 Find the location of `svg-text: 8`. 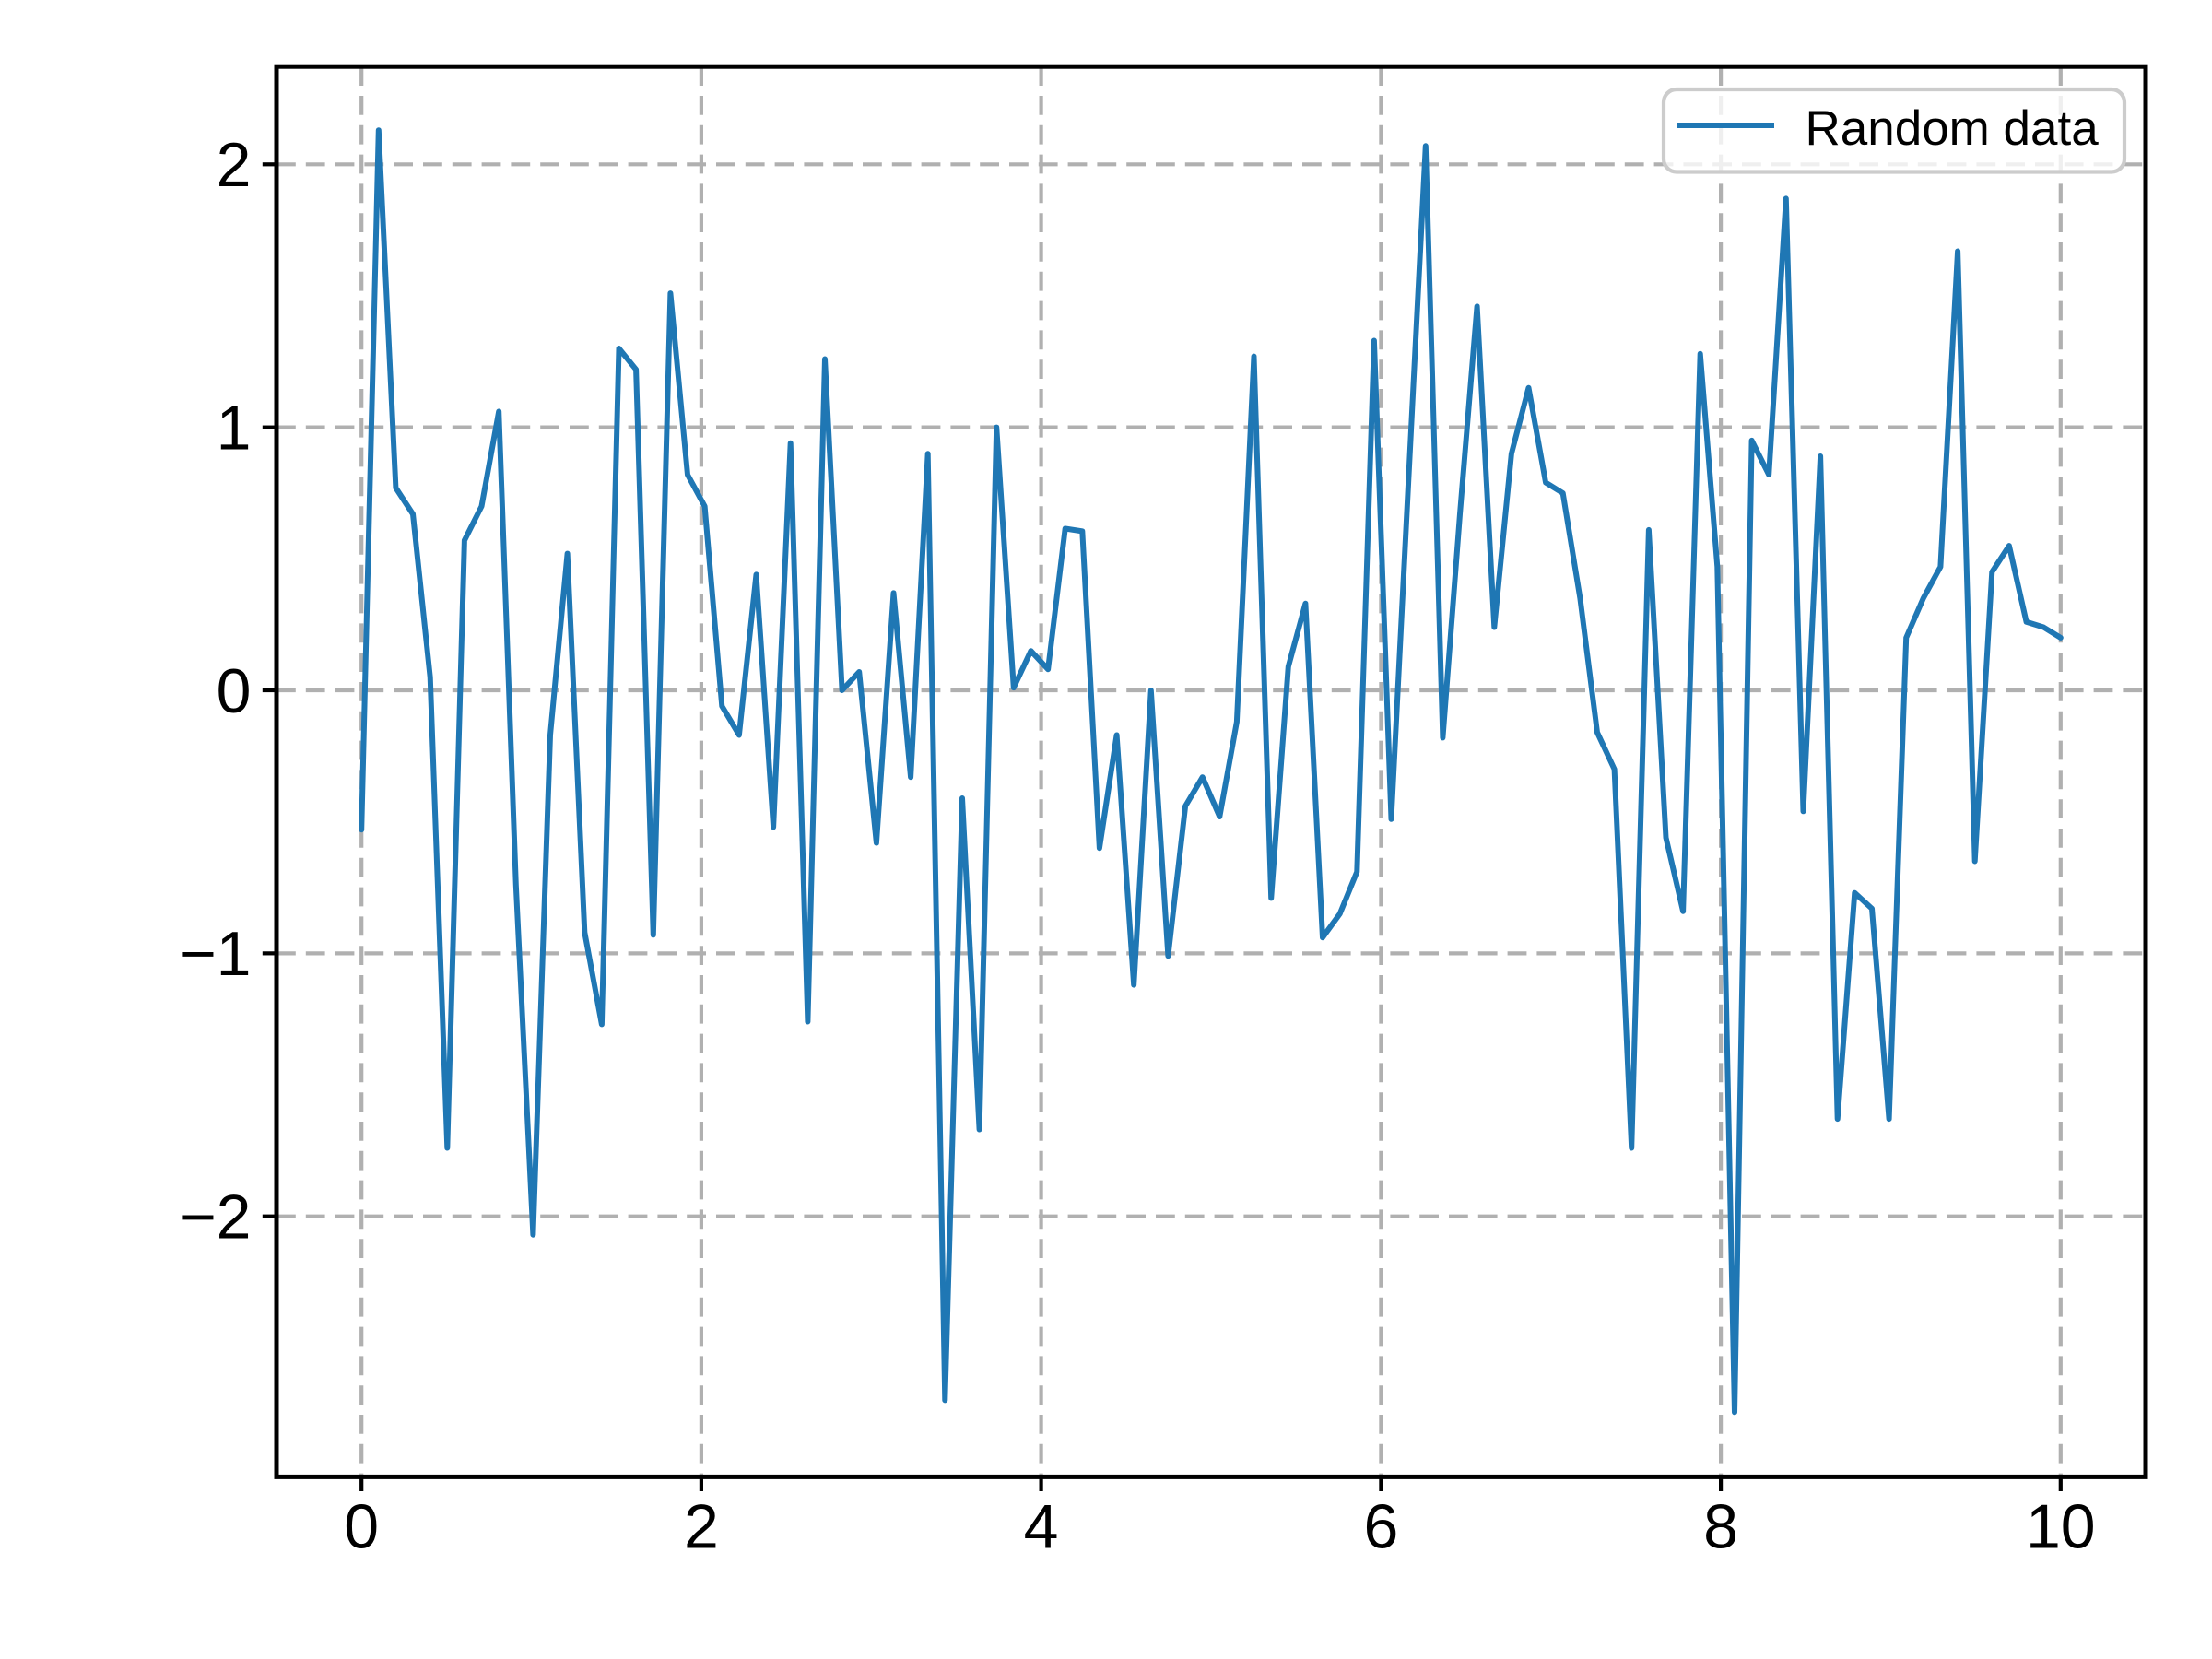

svg-text: 8 is located at coordinates (1720, 1527).